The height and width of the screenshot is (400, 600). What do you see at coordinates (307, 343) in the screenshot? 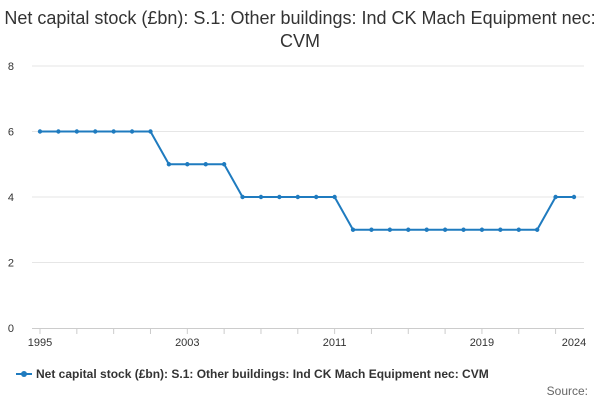
I see `x-axis-tick-labels: 1995 2003 2011 2019 2024` at bounding box center [307, 343].